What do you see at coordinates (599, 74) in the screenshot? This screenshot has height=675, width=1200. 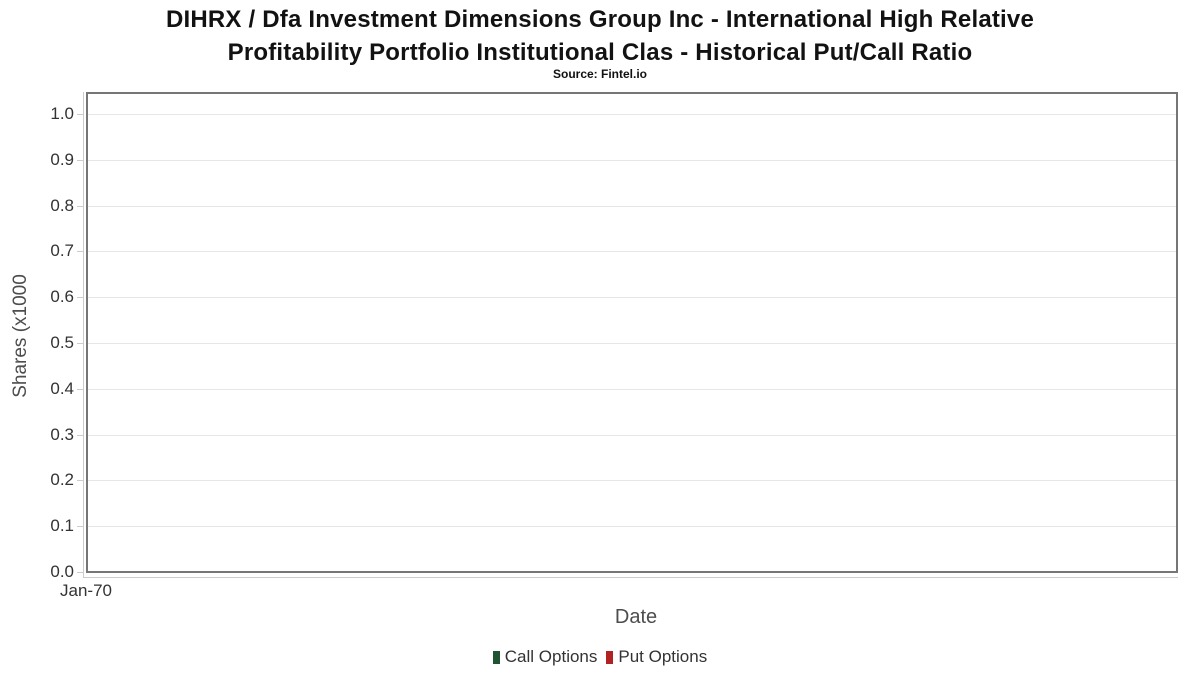 I see `chart-subtitle: Source: Fintel.io` at bounding box center [599, 74].